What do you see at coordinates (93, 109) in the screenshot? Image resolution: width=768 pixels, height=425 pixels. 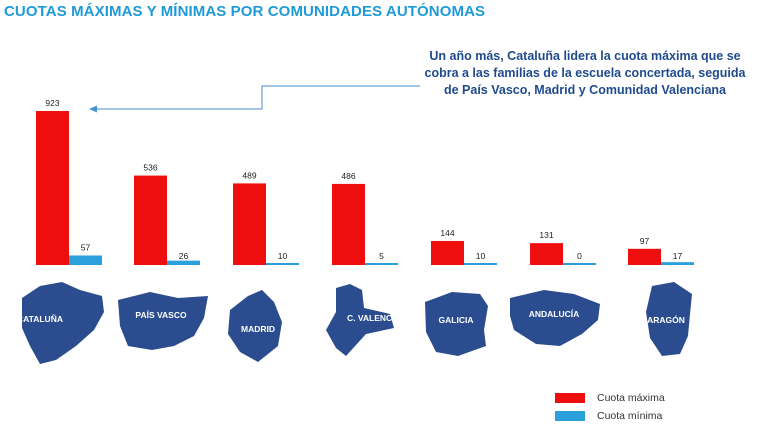 I see `annotation-arrow-head` at bounding box center [93, 109].